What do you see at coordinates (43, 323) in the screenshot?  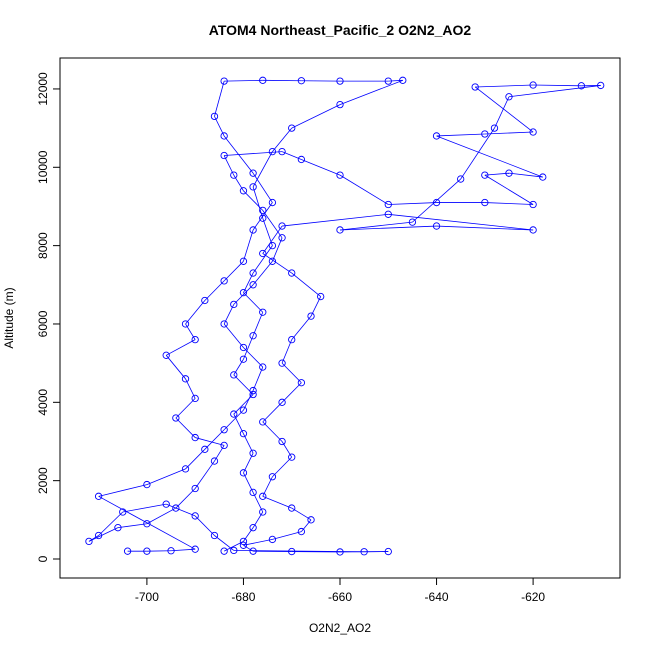 I see `y-tick-label: 6000` at bounding box center [43, 323].